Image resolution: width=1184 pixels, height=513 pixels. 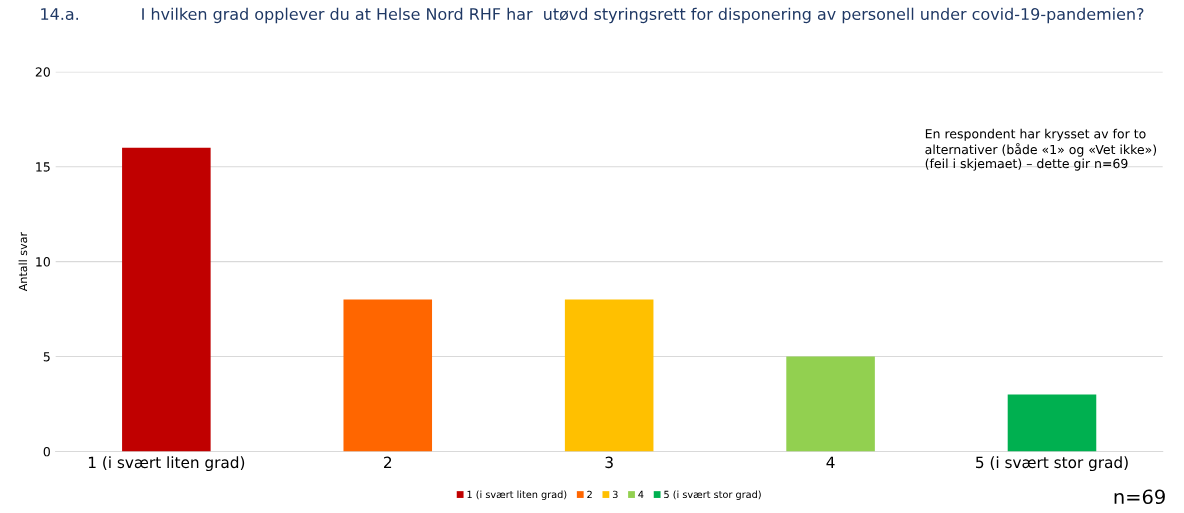 What do you see at coordinates (166, 464) in the screenshot?
I see `x-tick-label: 1 (i svært liten grad)` at bounding box center [166, 464].